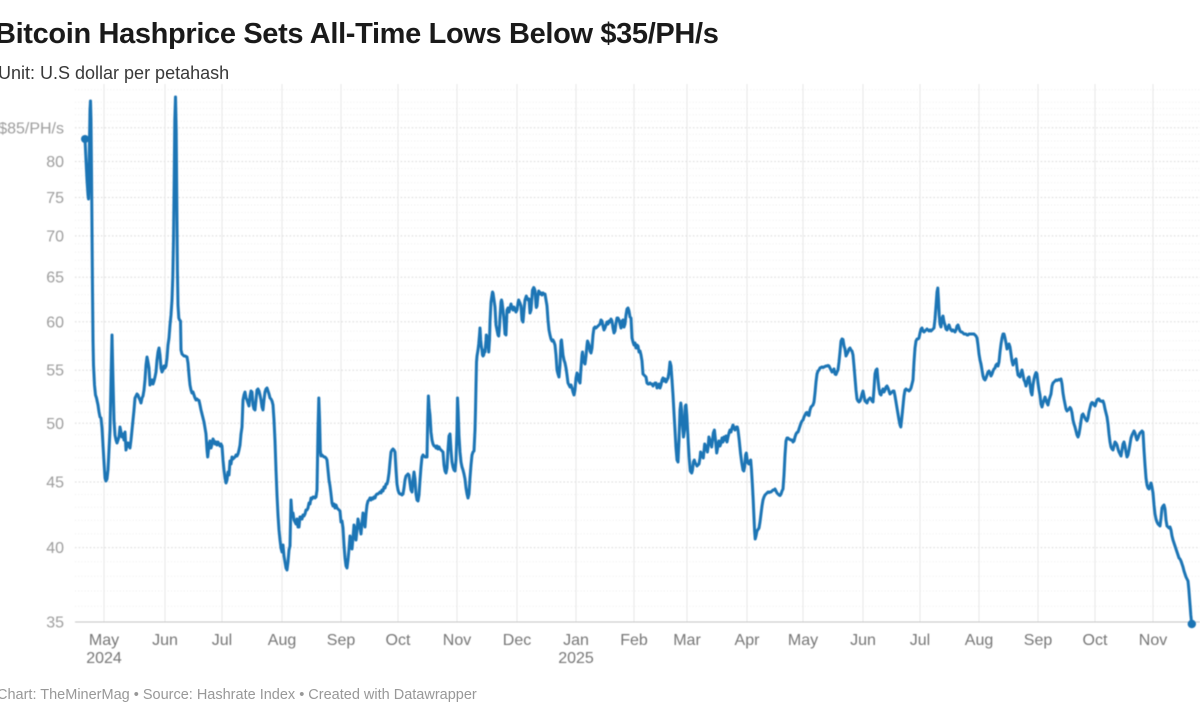  What do you see at coordinates (55, 548) in the screenshot?
I see `svg-text: 40` at bounding box center [55, 548].